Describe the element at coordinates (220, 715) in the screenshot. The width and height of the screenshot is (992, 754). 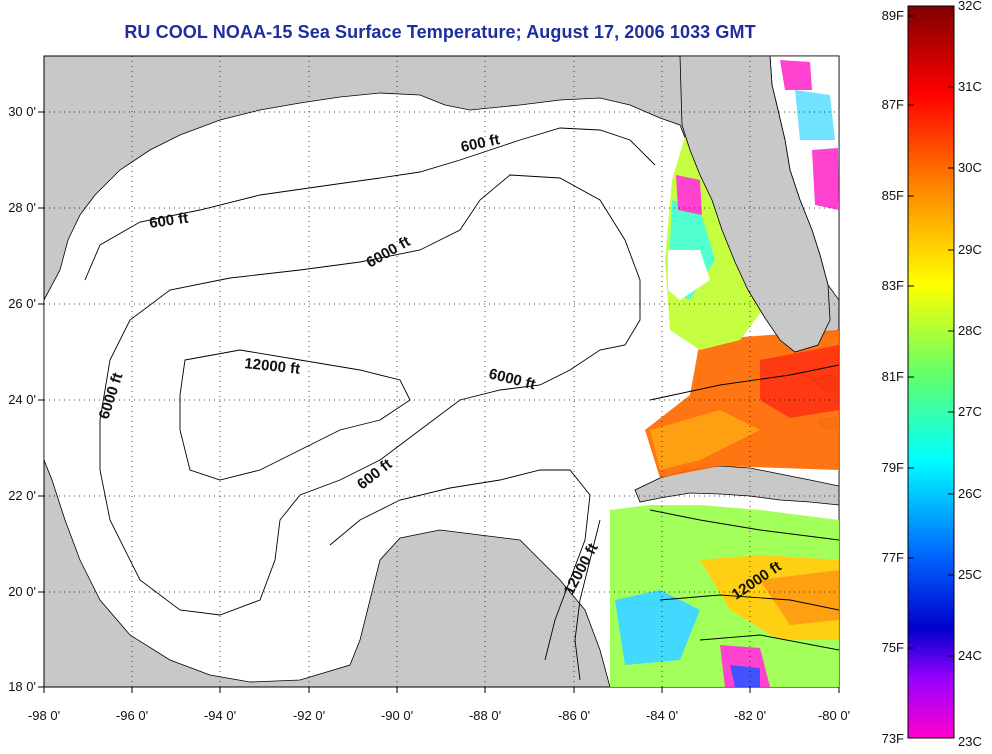
I see `lon-tick-label: -94 0'` at that location.